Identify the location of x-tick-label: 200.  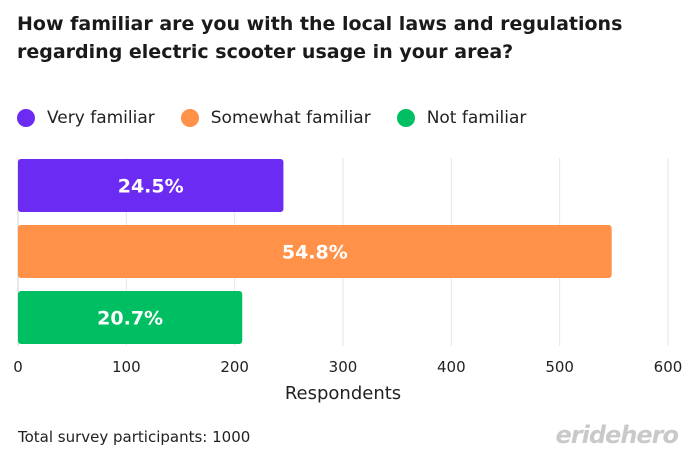
(234, 367).